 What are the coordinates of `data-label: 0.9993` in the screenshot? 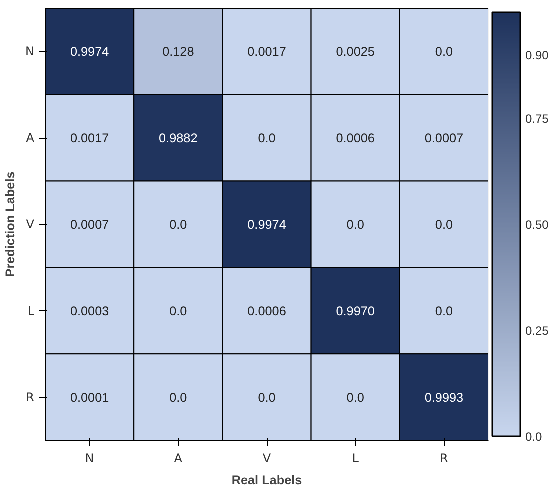 It's located at (444, 397).